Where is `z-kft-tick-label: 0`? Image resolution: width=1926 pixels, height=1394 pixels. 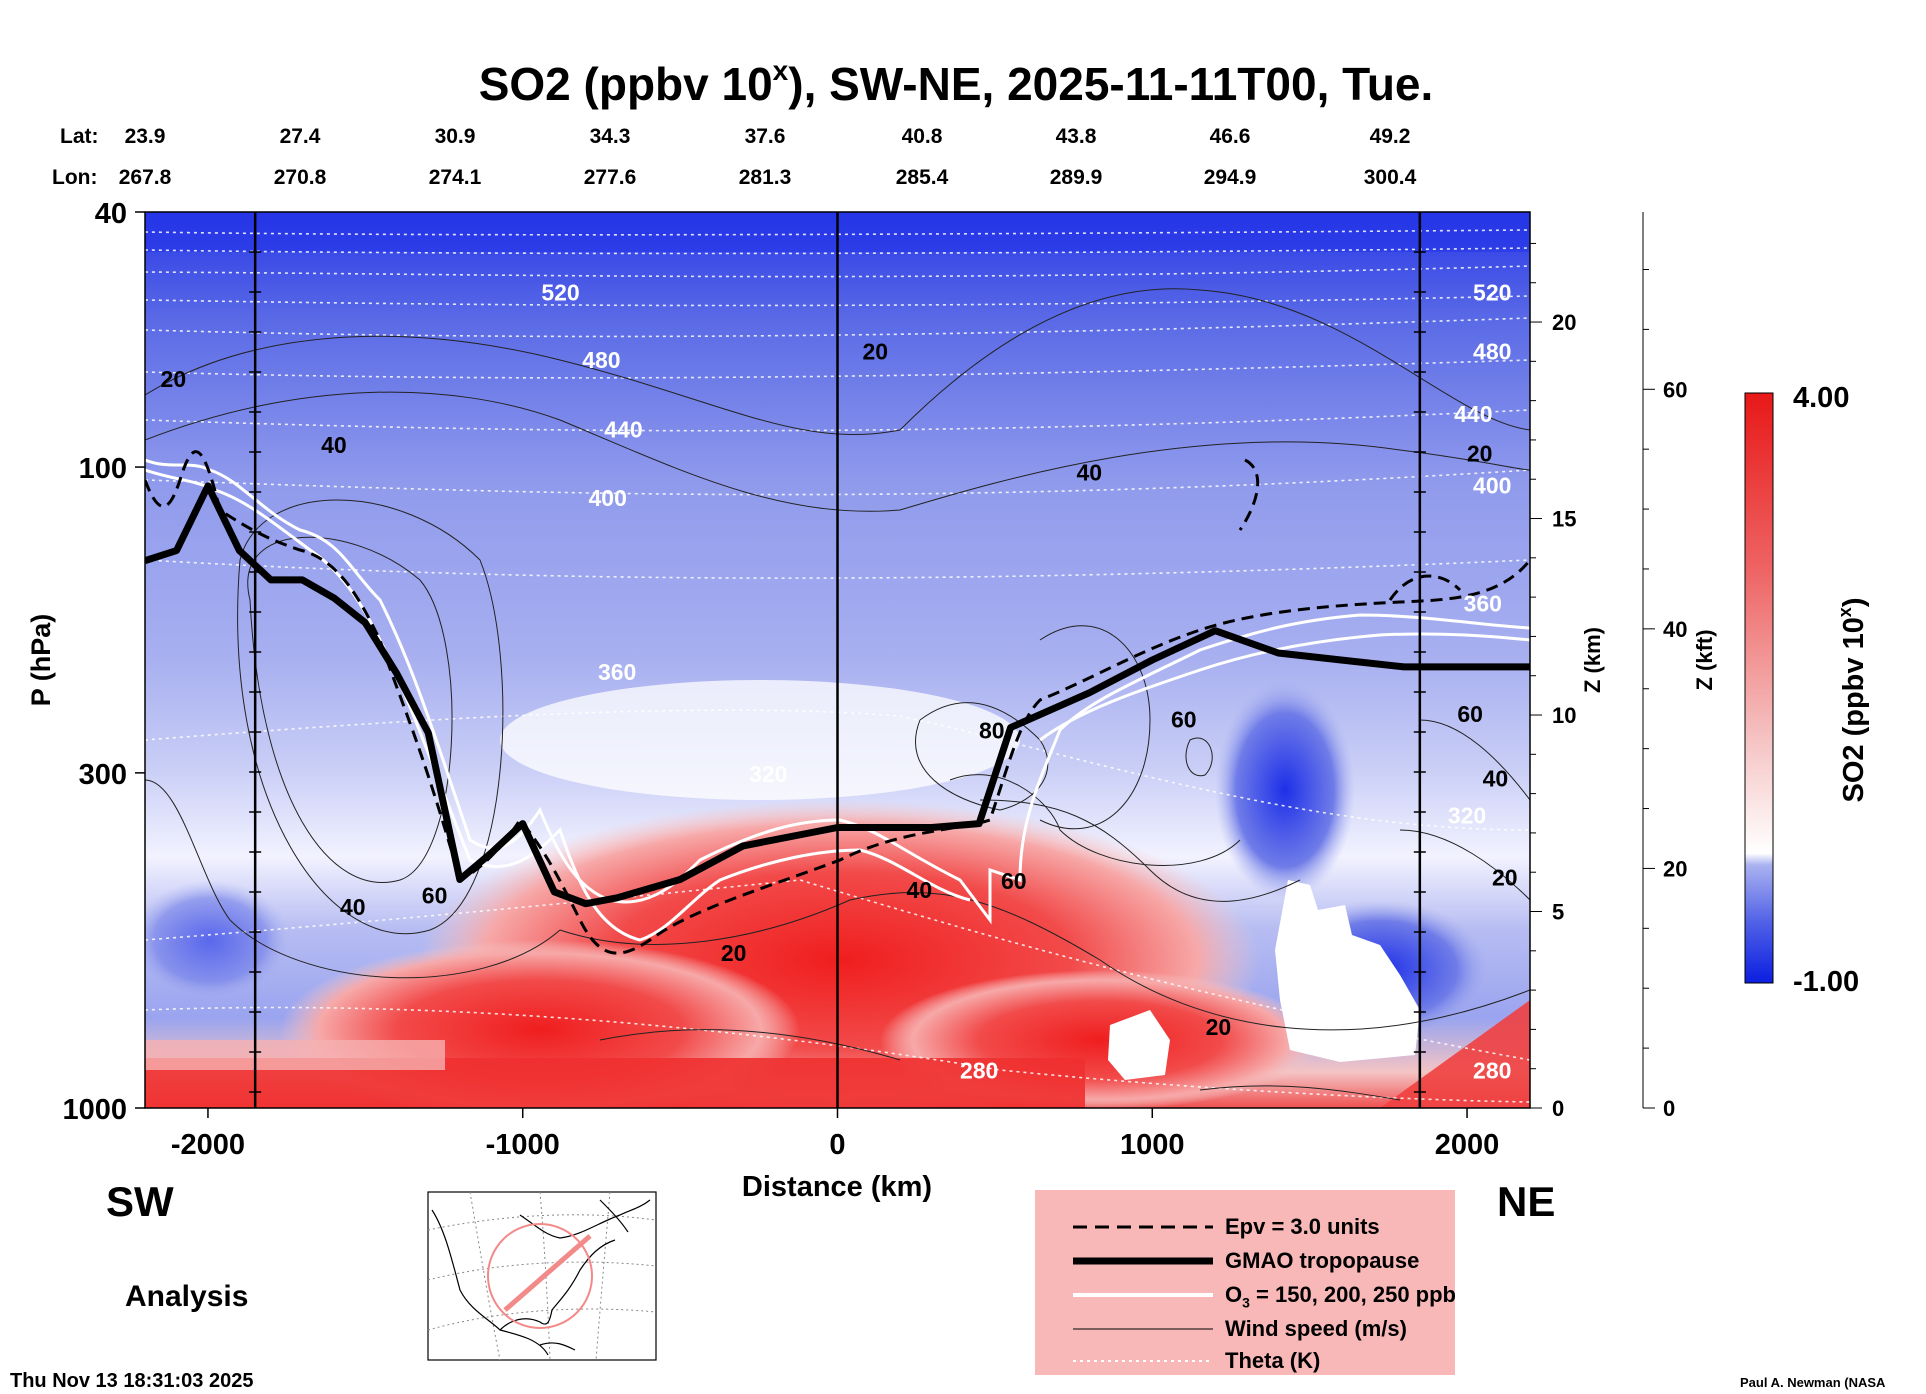
z-kft-tick-label: 0 is located at coordinates (1669, 1108).